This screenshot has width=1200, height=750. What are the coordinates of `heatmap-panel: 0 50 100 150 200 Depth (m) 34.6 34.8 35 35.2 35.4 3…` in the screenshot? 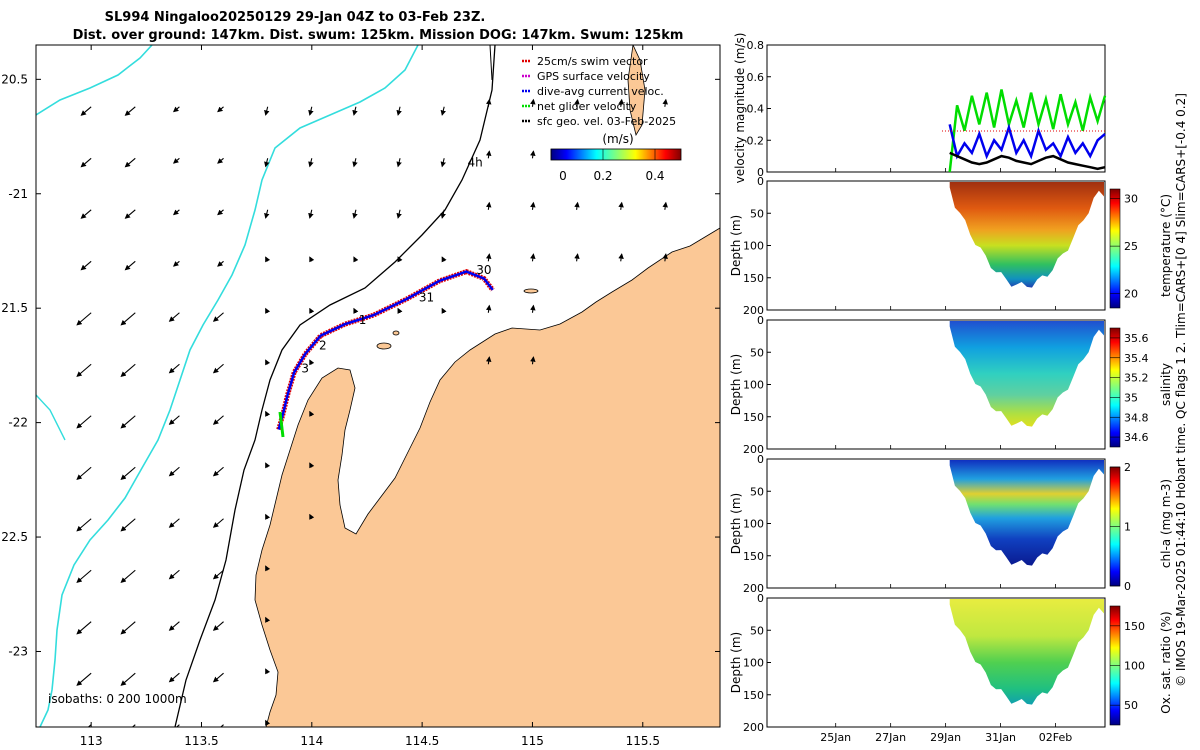 It's located at (951, 385).